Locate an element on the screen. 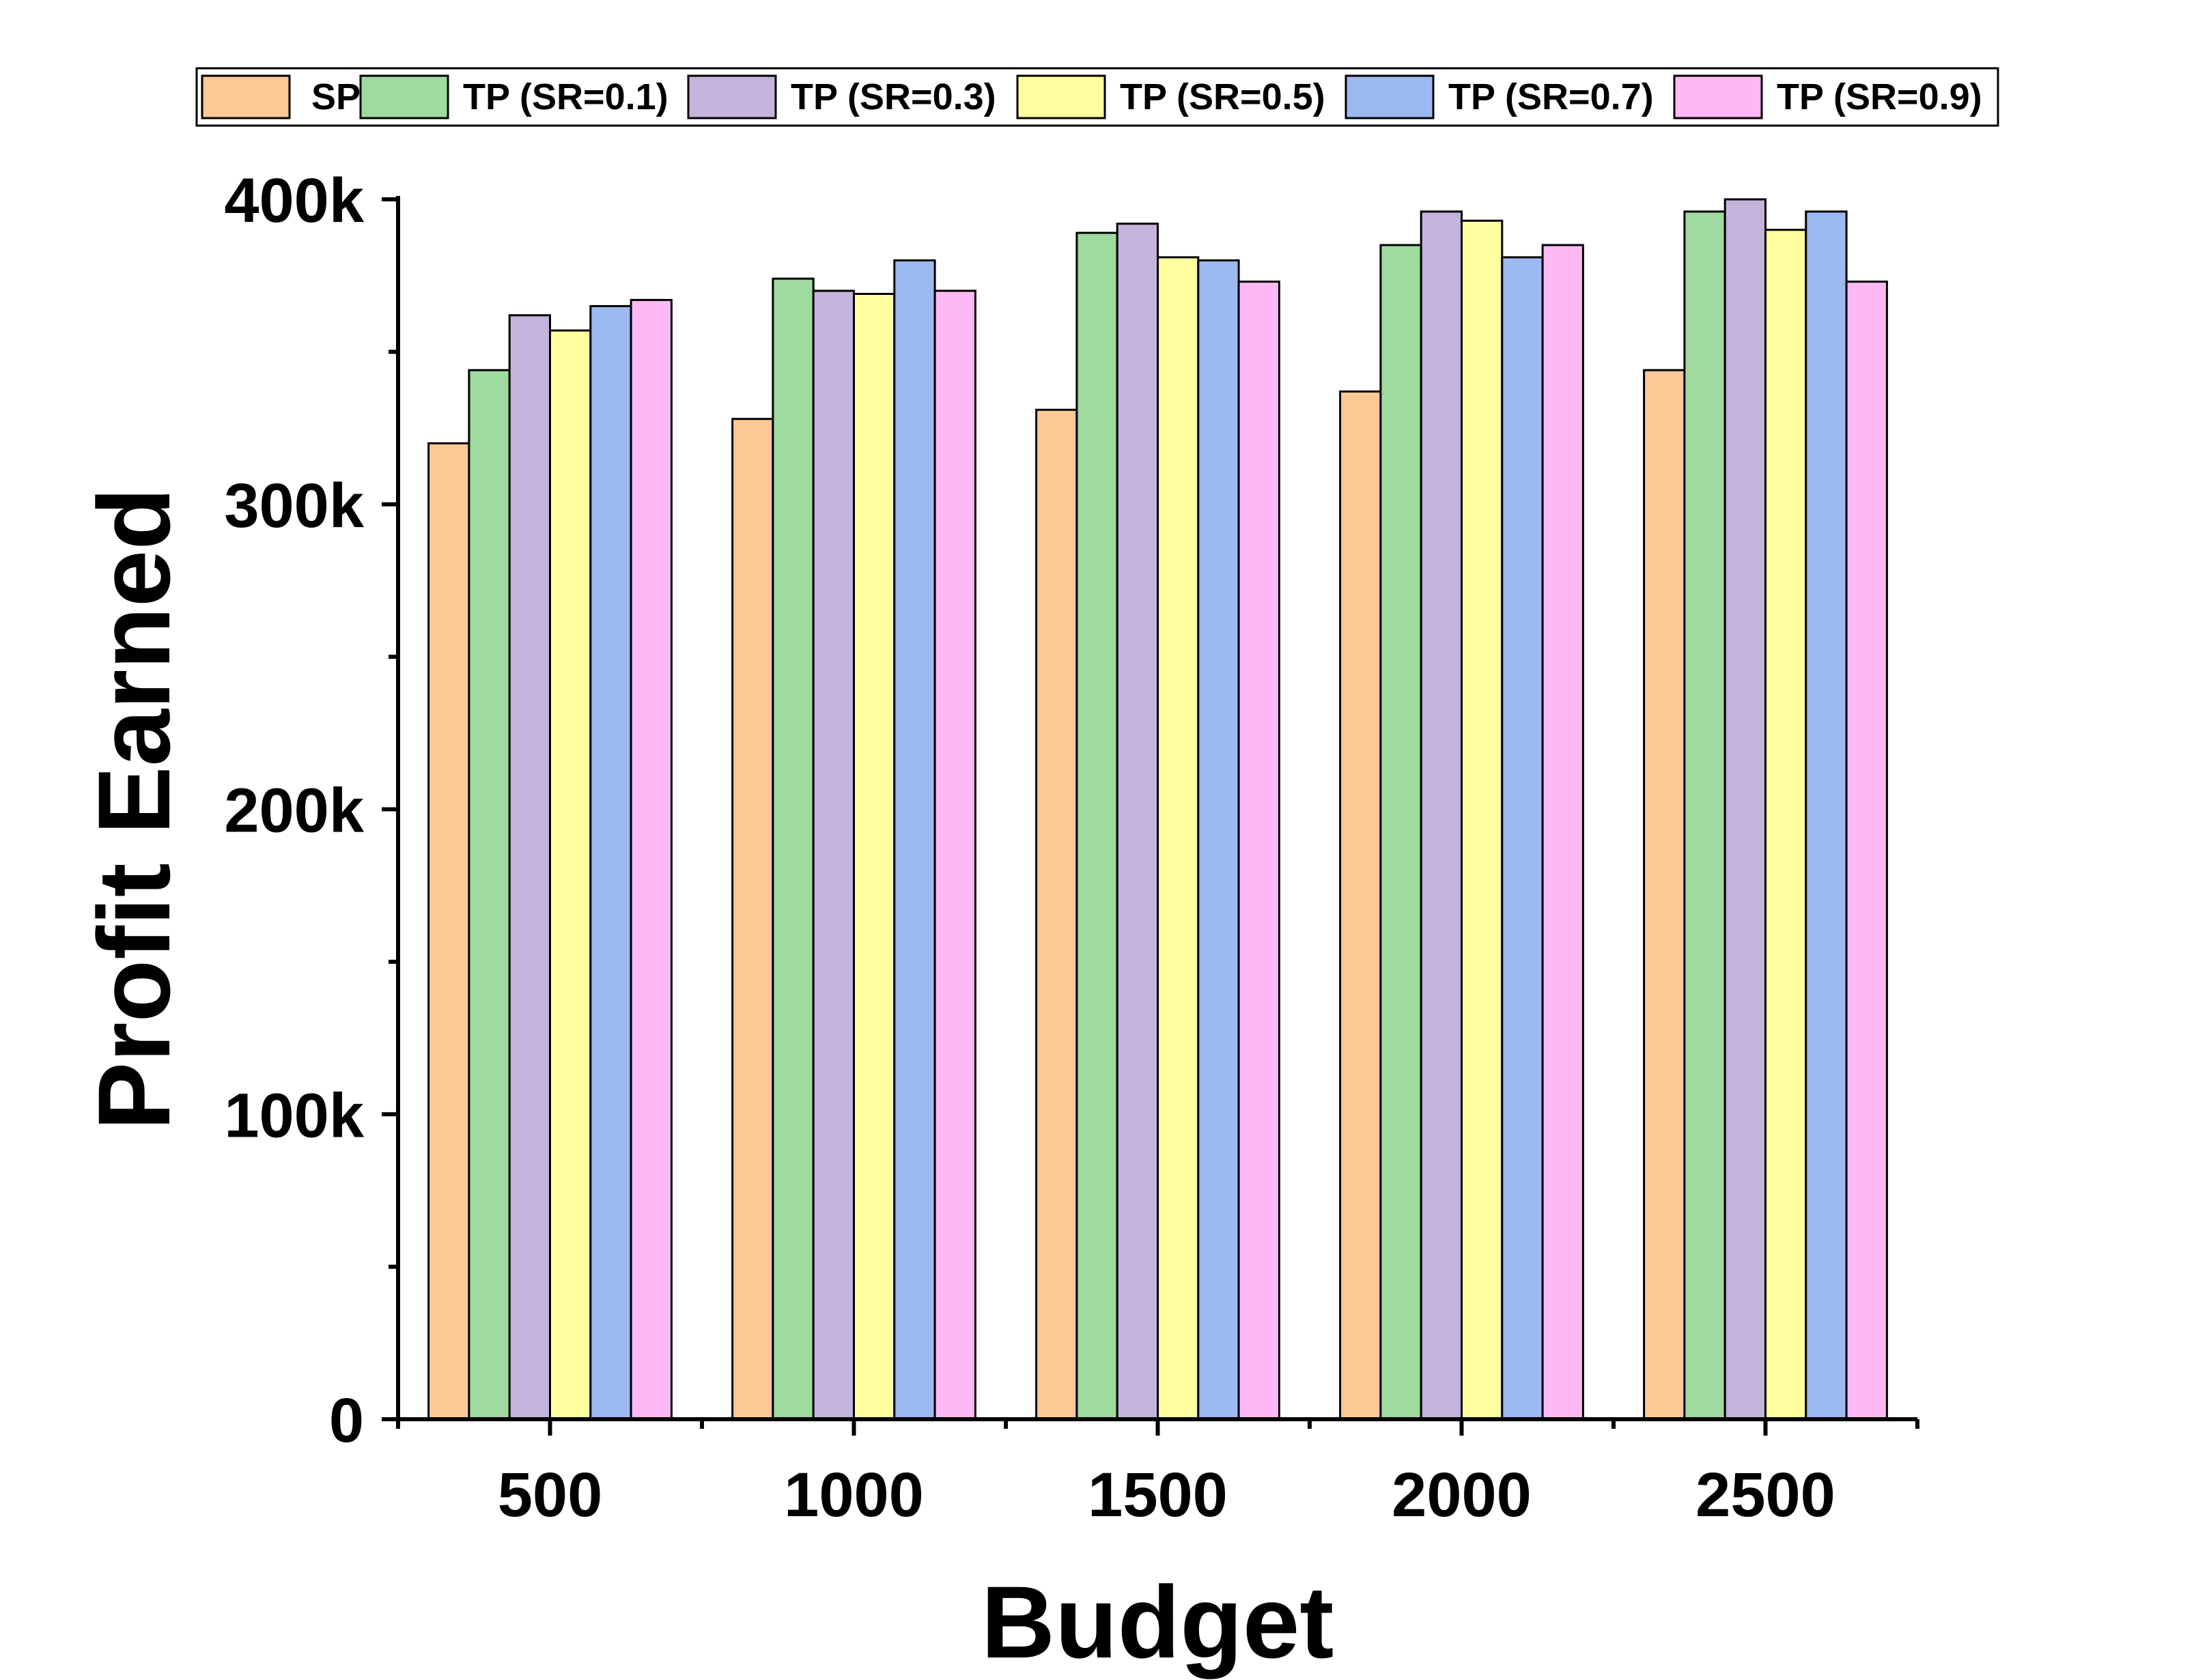 Image resolution: width=2196 pixels, height=1680 pixels. bar-tp-sr-0-7-2000 is located at coordinates (1523, 838).